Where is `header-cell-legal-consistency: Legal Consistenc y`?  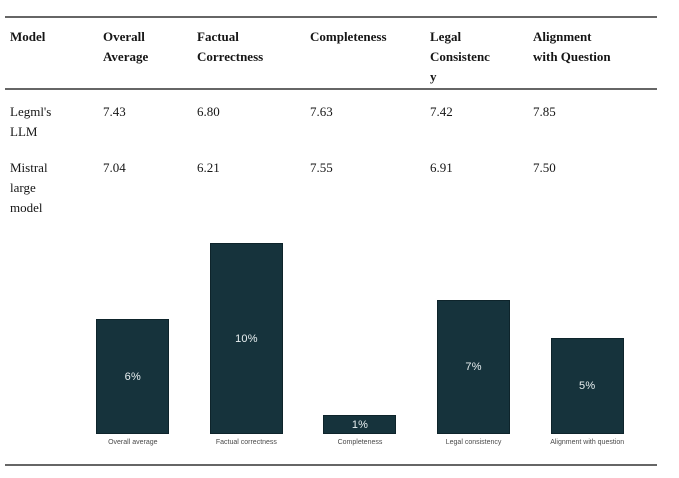
header-cell-legal-consistency: Legal Consistenc y is located at coordinates (460, 56).